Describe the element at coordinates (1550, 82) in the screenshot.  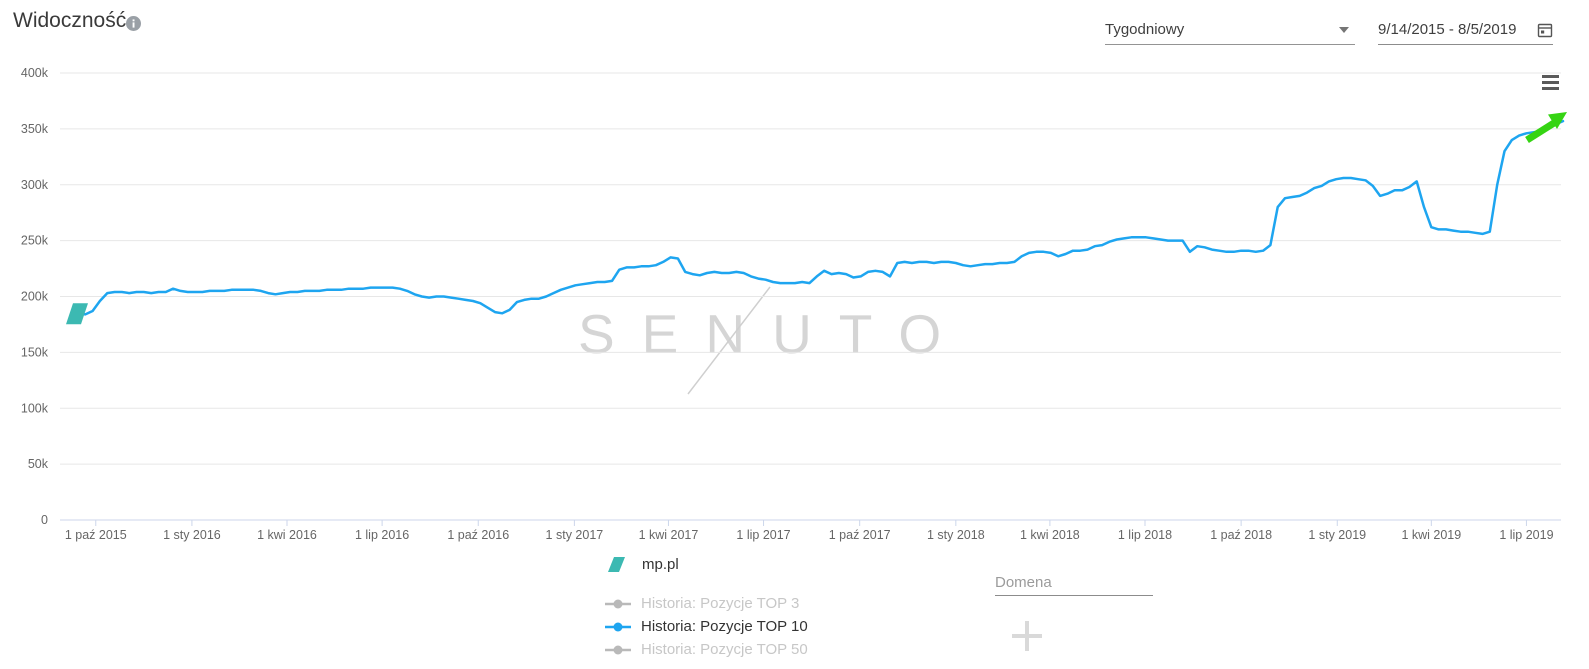
I see `chart-menu-button` at that location.